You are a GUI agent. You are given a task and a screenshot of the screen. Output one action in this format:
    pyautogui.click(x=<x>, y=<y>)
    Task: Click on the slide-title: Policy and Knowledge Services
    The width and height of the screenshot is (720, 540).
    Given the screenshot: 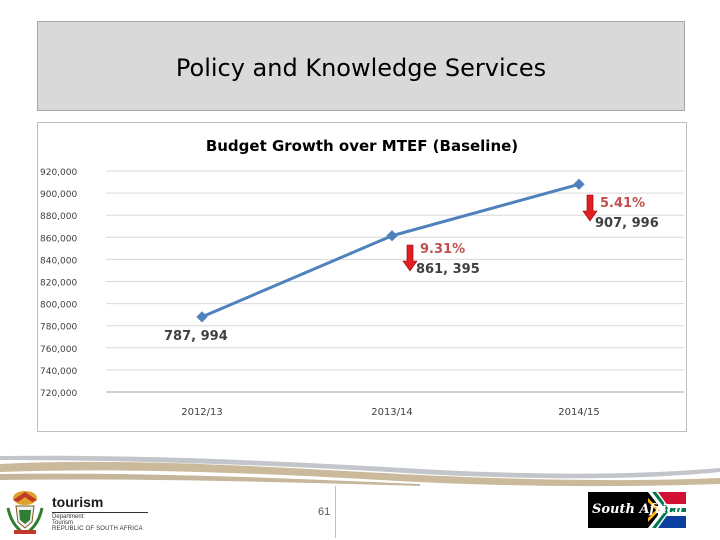 What is the action you would take?
    pyautogui.click(x=361, y=68)
    